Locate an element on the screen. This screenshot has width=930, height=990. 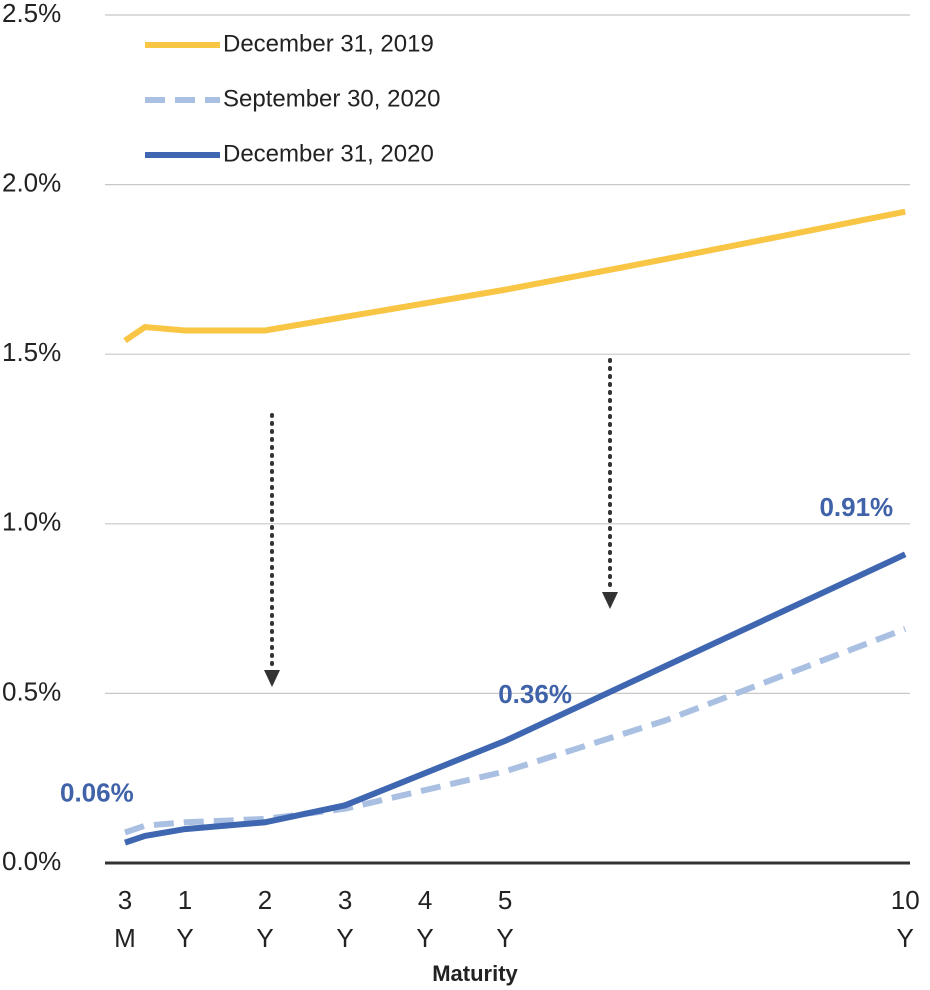
data-label: 0.91% is located at coordinates (856, 507).